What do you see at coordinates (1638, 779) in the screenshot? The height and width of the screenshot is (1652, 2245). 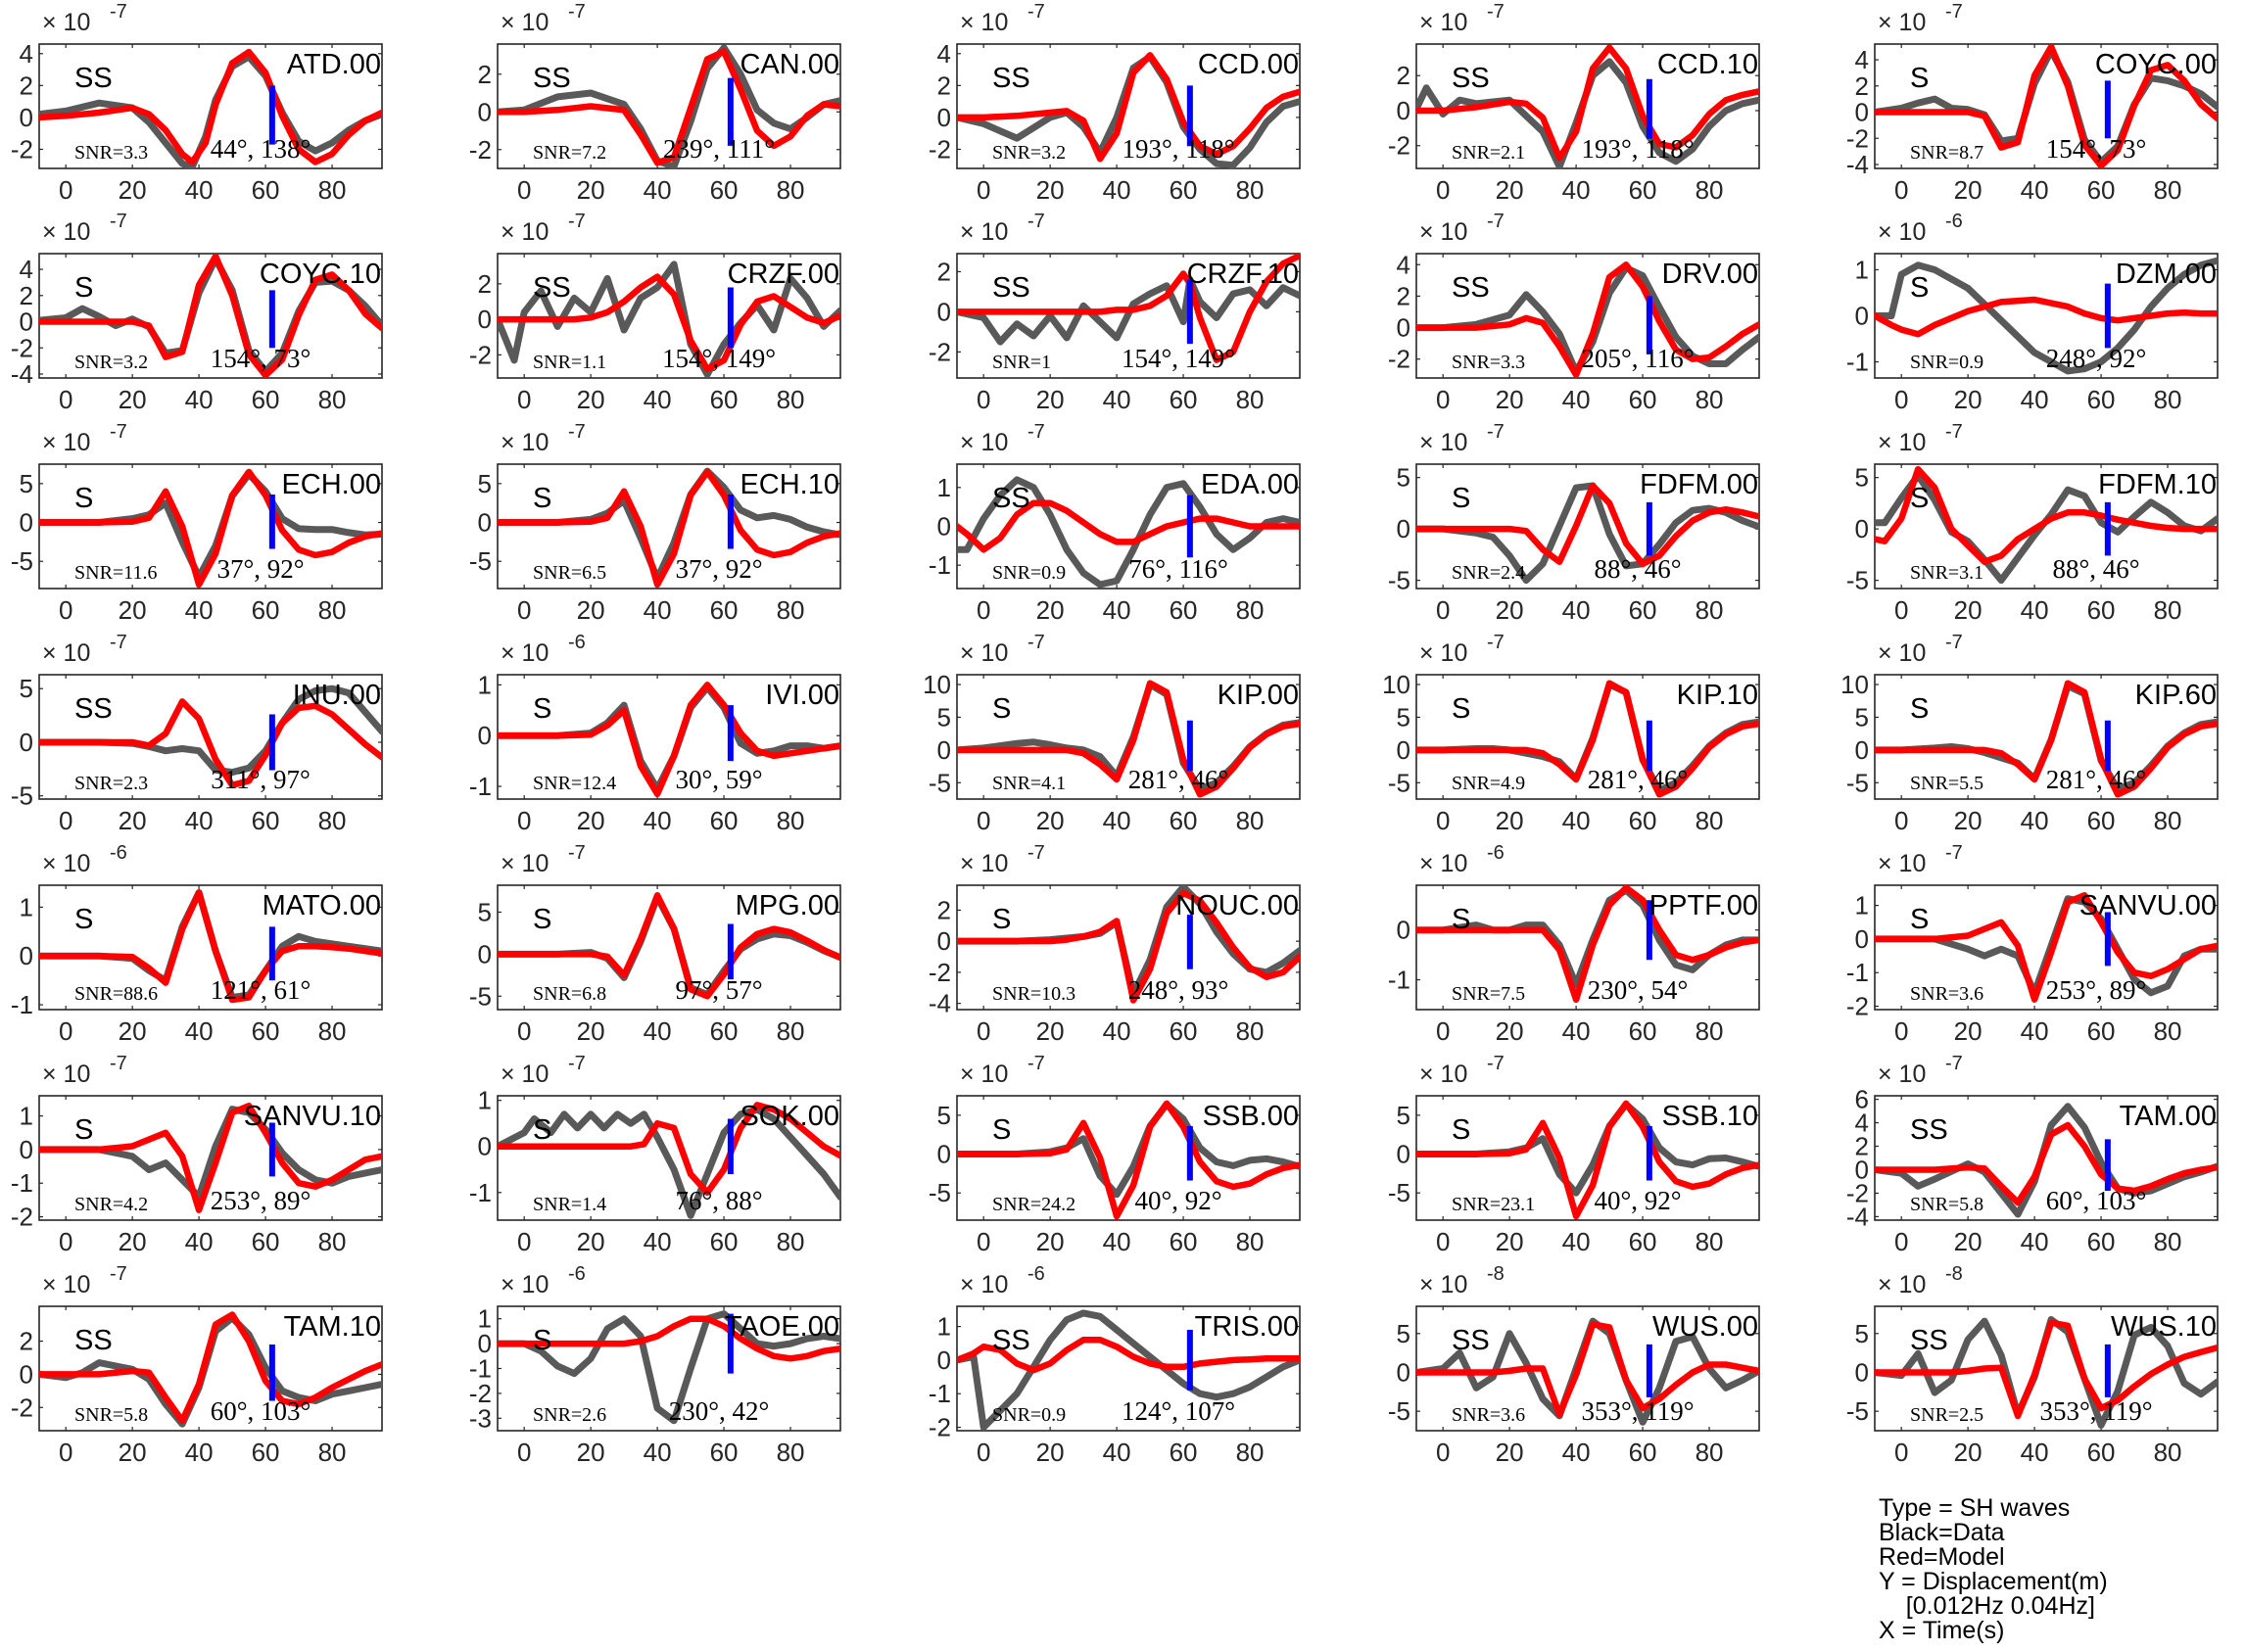 I see `azimuth-label: 281°, 46°` at bounding box center [1638, 779].